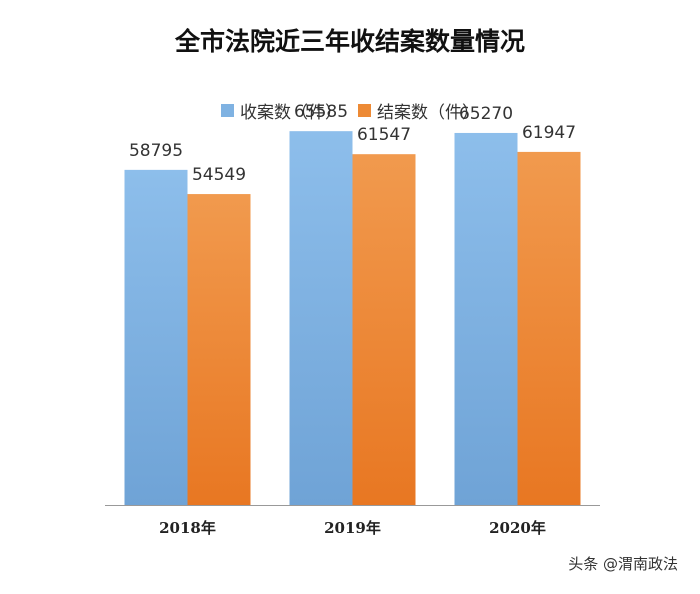 Image resolution: width=700 pixels, height=594 pixels. Describe the element at coordinates (227, 110) in the screenshot. I see `legend-swatch-received` at that location.